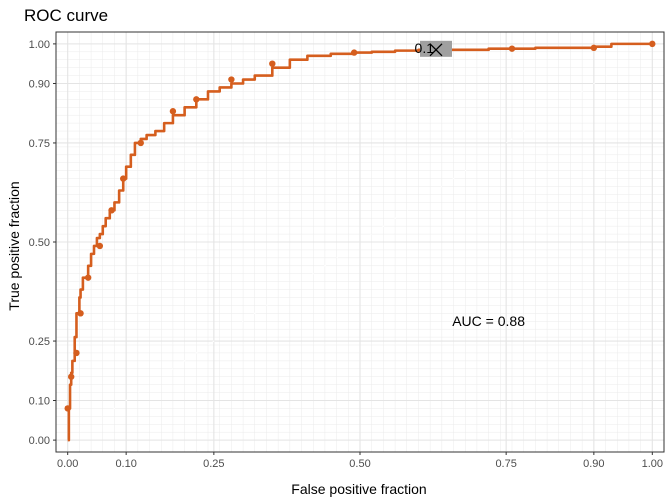  What do you see at coordinates (39, 144) in the screenshot?
I see `y-tick-label: 0.75` at bounding box center [39, 144].